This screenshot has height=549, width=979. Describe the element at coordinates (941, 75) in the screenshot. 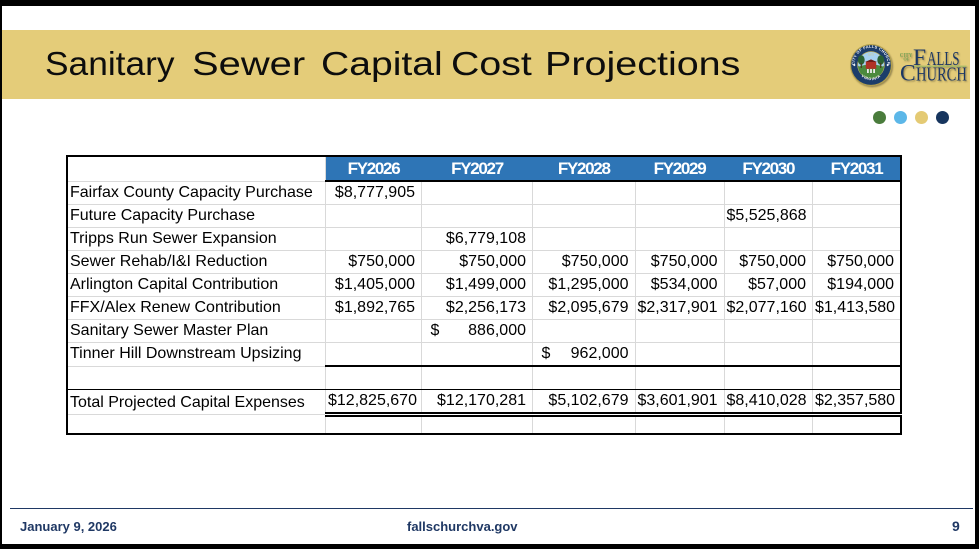

I see `svg-text: HURCH` at that location.